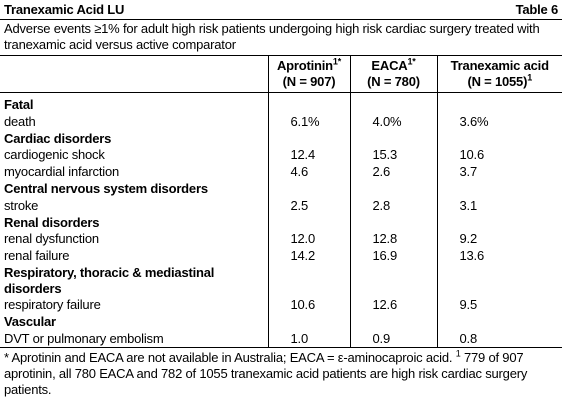 This screenshot has height=402, width=562. I want to click on value-cell: 3.6%, so click(499, 122).